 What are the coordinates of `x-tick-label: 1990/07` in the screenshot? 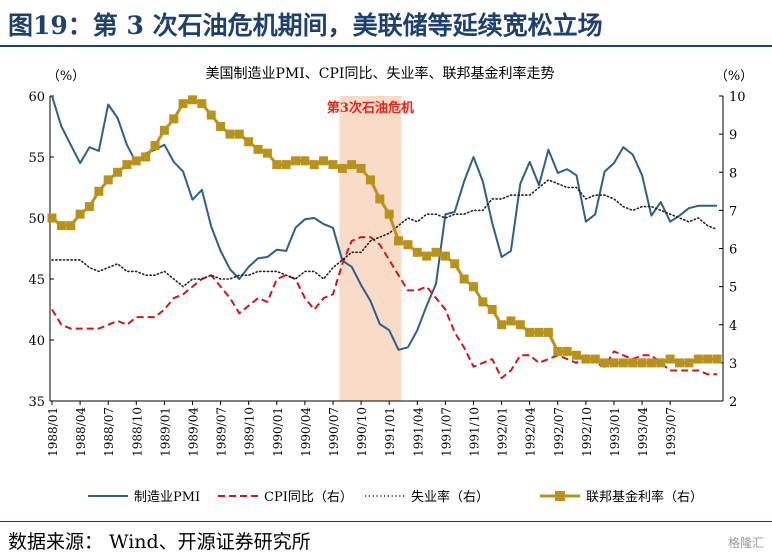 It's located at (334, 432).